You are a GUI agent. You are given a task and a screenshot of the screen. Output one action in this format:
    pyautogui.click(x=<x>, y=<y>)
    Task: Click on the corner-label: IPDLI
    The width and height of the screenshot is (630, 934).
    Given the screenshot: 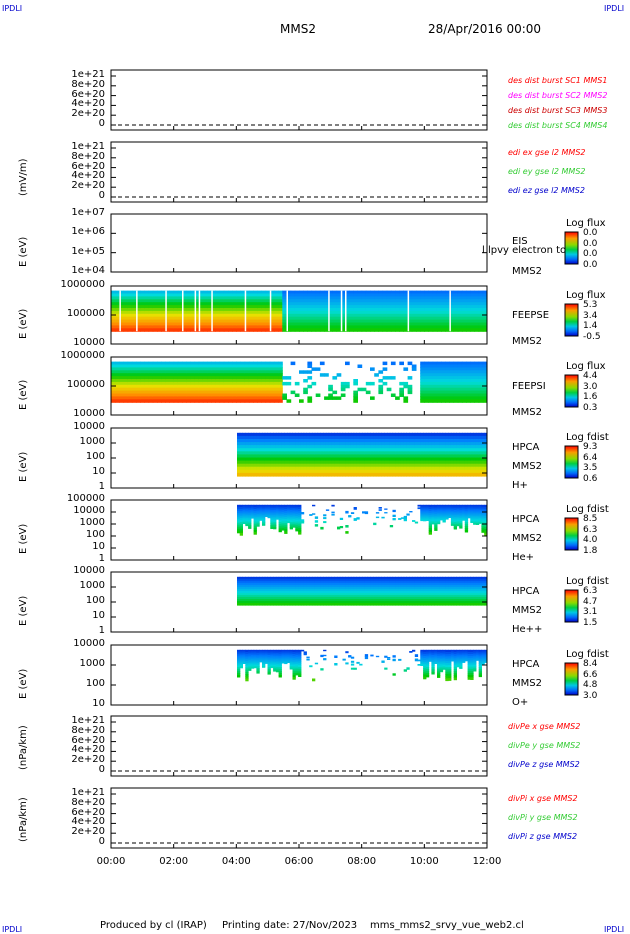 What is the action you would take?
    pyautogui.click(x=12, y=8)
    